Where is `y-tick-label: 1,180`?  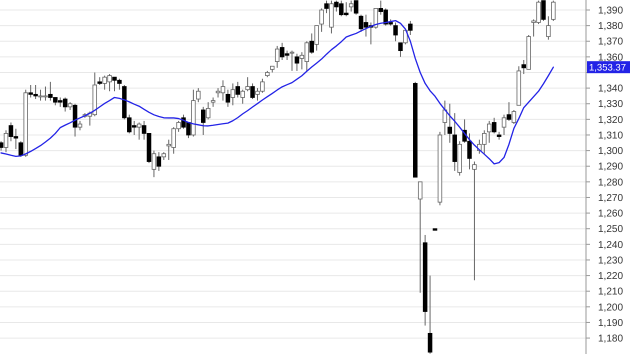
y-tick-label: 1,180 is located at coordinates (611, 339).